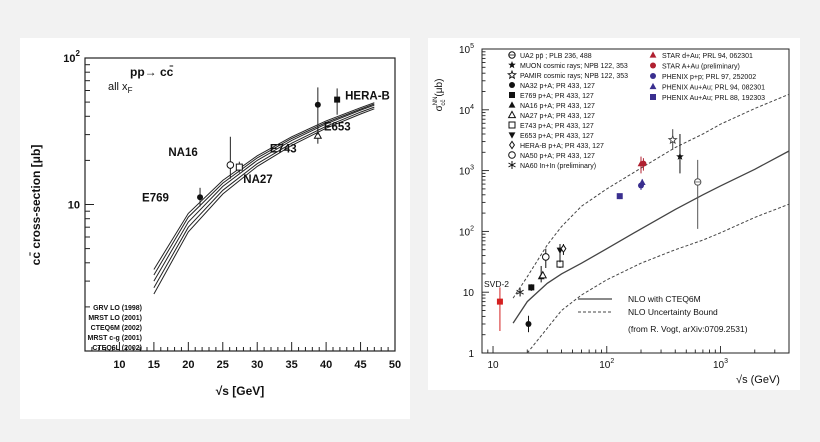 The image size is (820, 442). I want to click on right-x-tick-base-10: 10, so click(493, 365).